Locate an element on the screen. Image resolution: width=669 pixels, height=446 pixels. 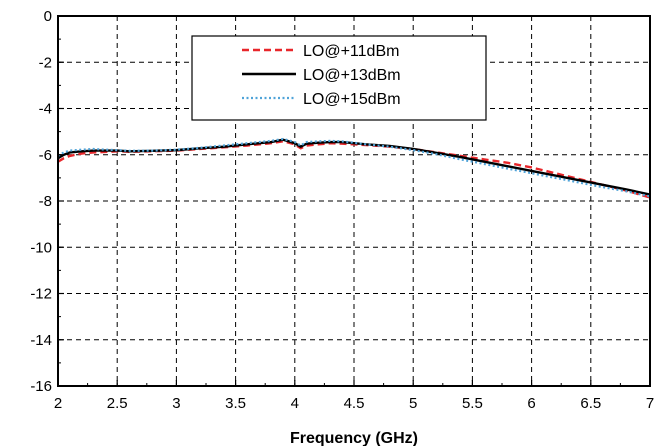
legend-box is located at coordinates (339, 78).